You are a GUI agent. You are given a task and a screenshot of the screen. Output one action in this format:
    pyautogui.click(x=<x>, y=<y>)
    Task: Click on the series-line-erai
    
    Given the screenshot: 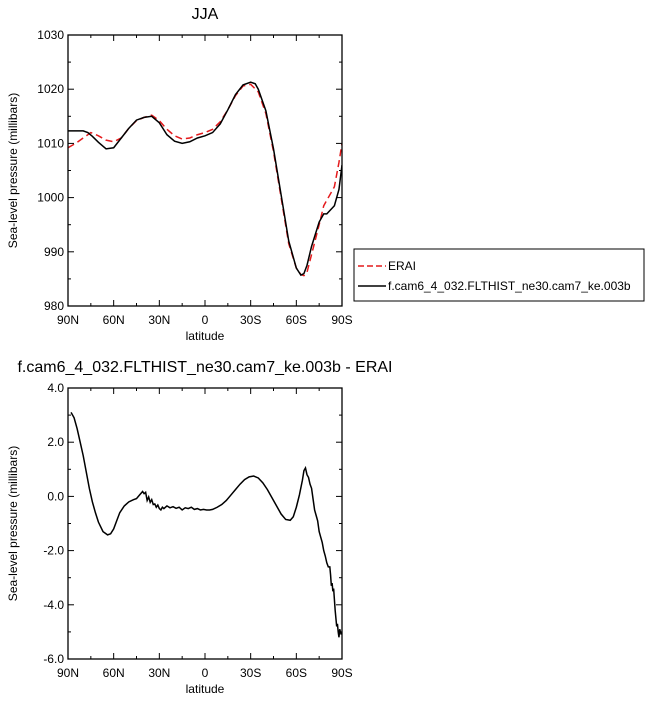 What is the action you would take?
    pyautogui.click(x=205, y=180)
    